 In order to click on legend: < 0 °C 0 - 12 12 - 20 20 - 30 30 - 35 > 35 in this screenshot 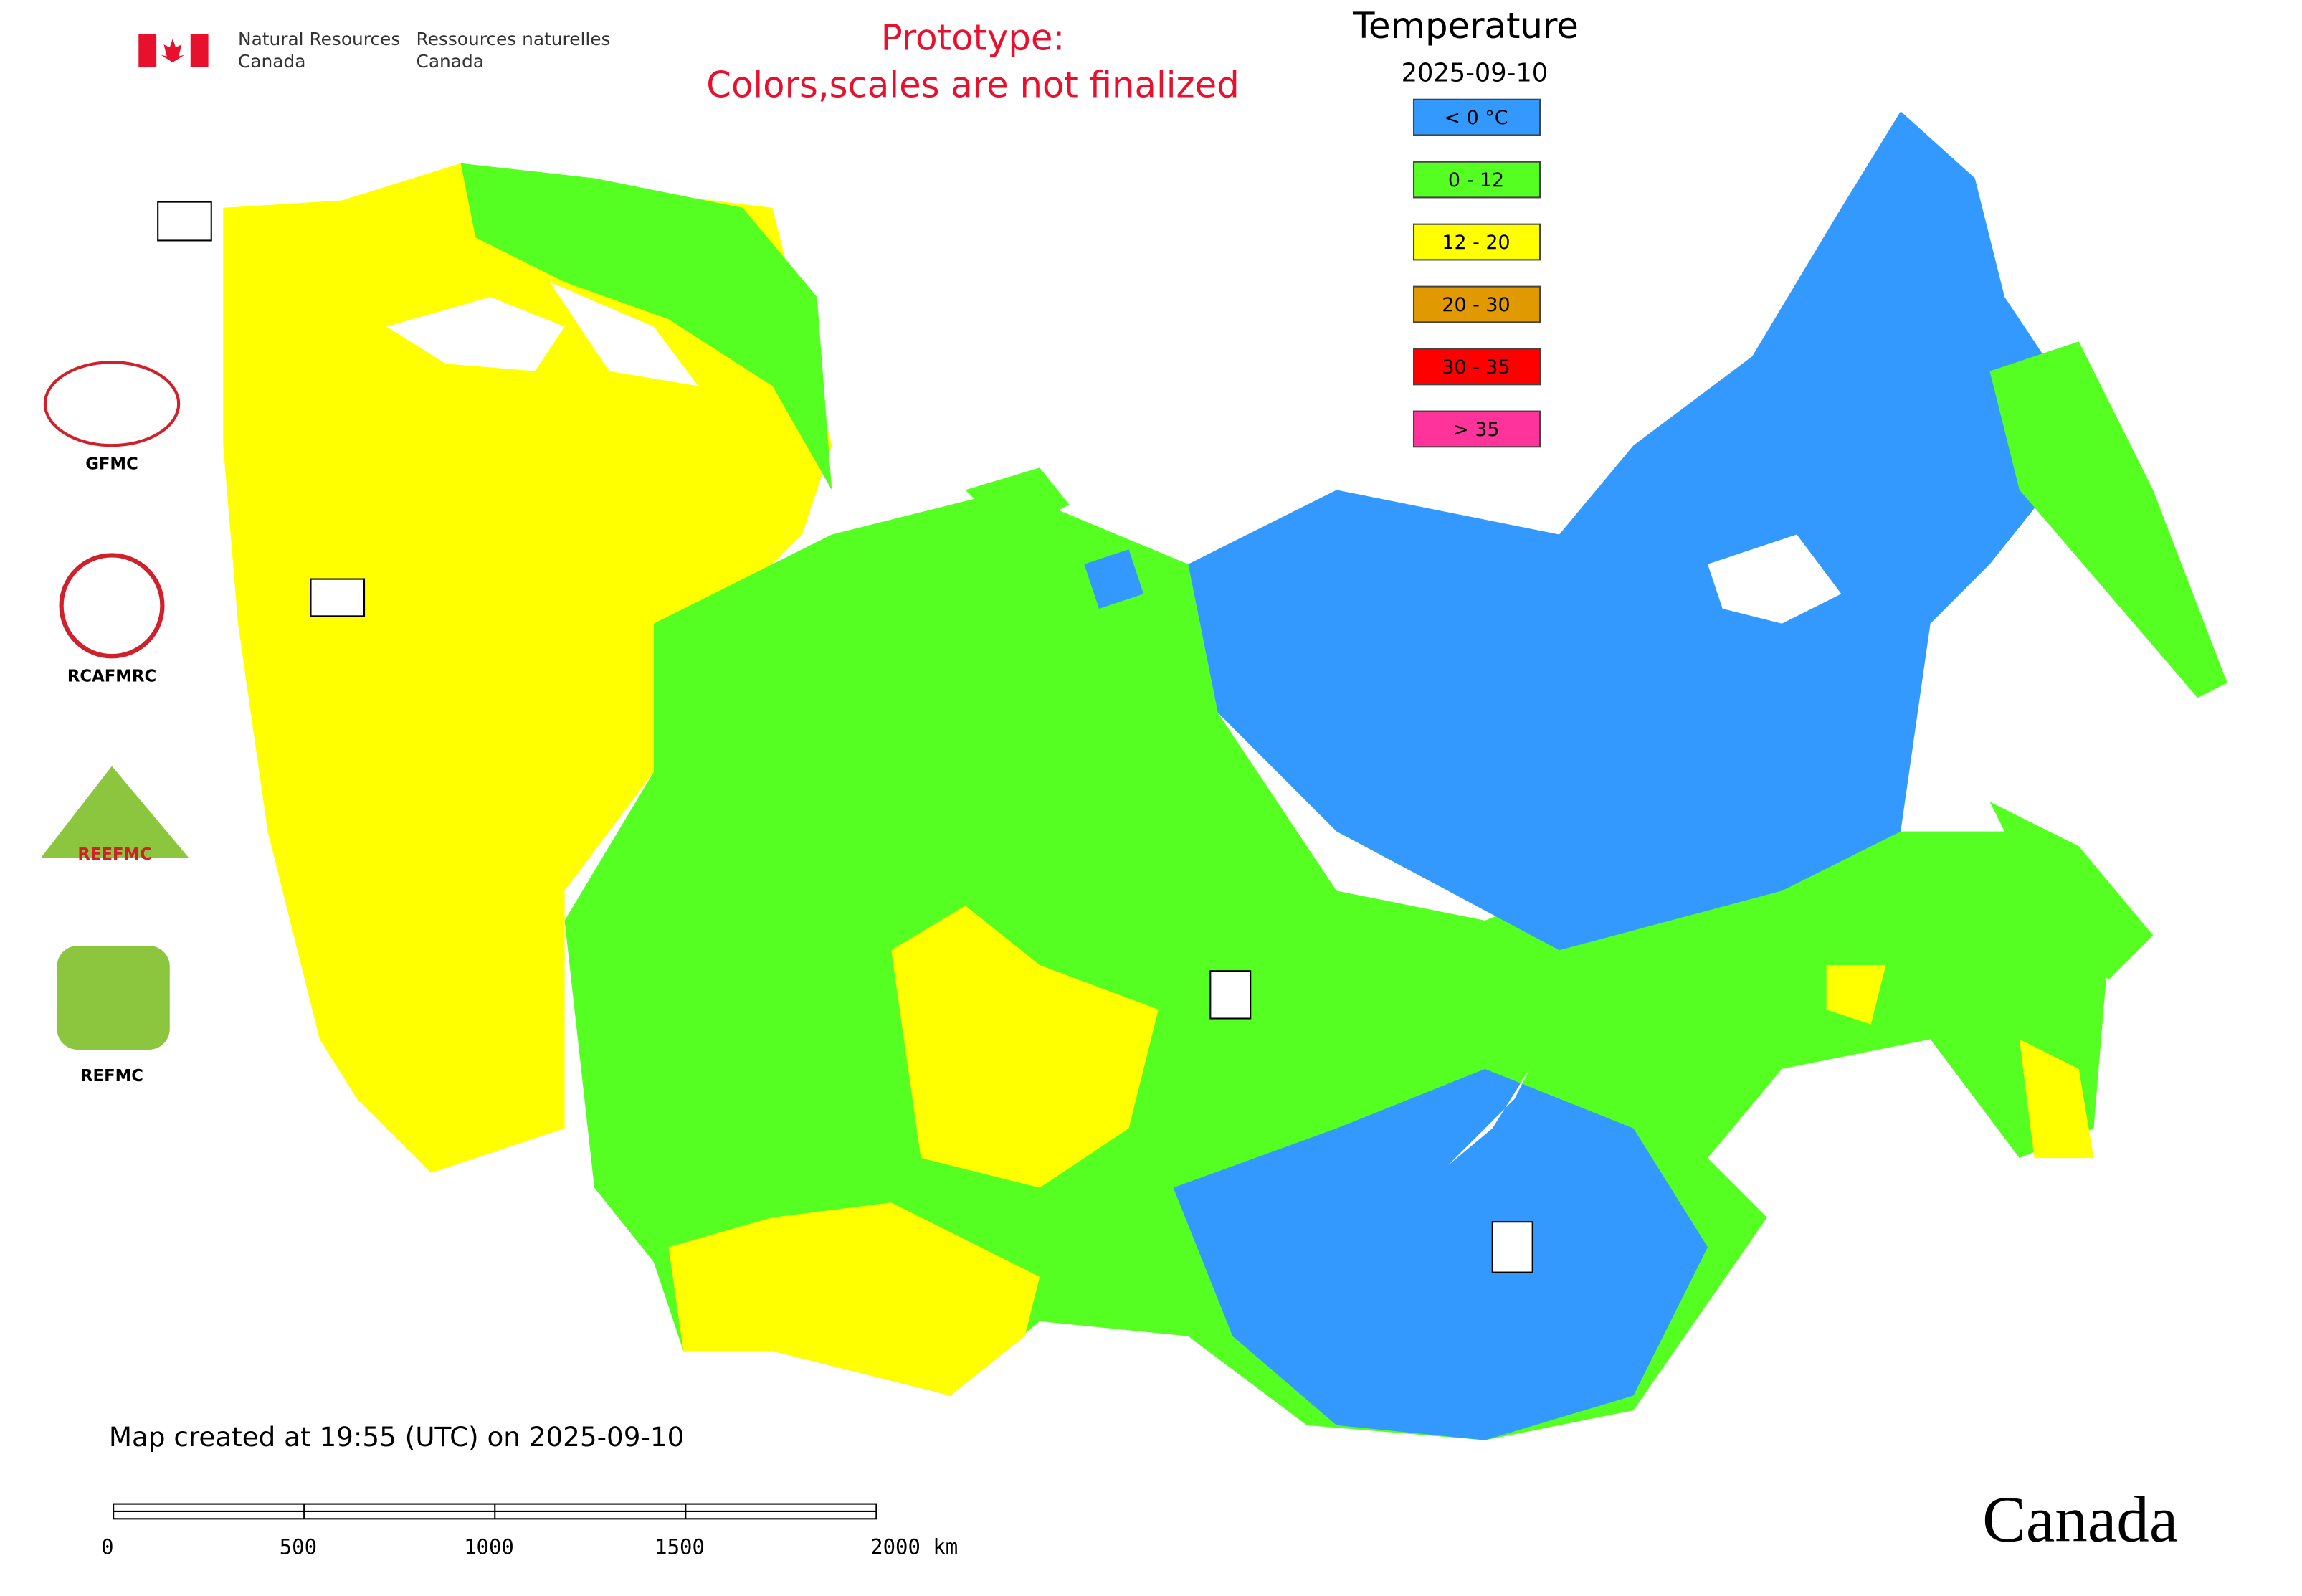, I will do `click(1477, 273)`.